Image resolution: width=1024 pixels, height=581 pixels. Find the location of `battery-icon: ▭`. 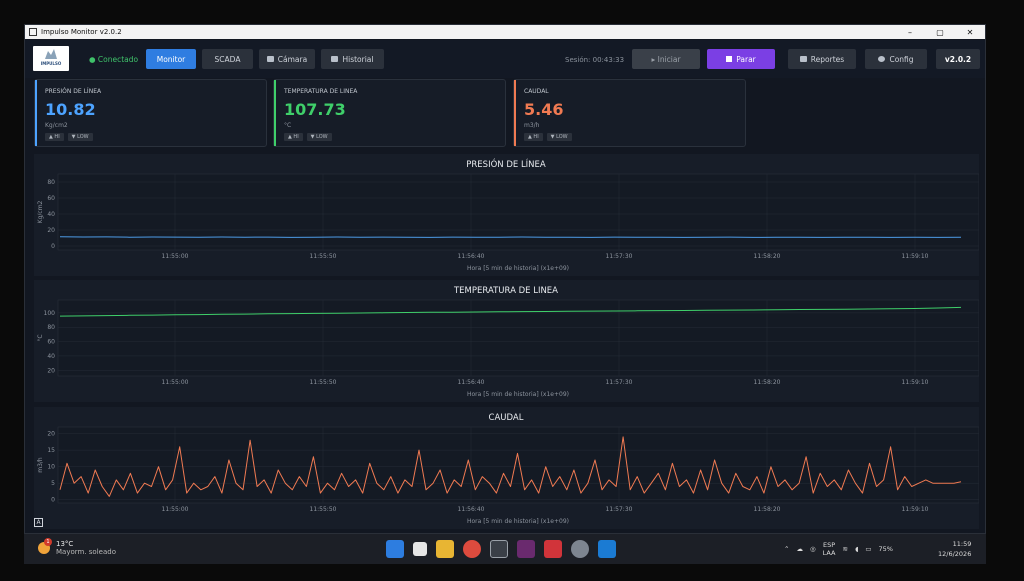

battery-icon: ▭ is located at coordinates (868, 549).